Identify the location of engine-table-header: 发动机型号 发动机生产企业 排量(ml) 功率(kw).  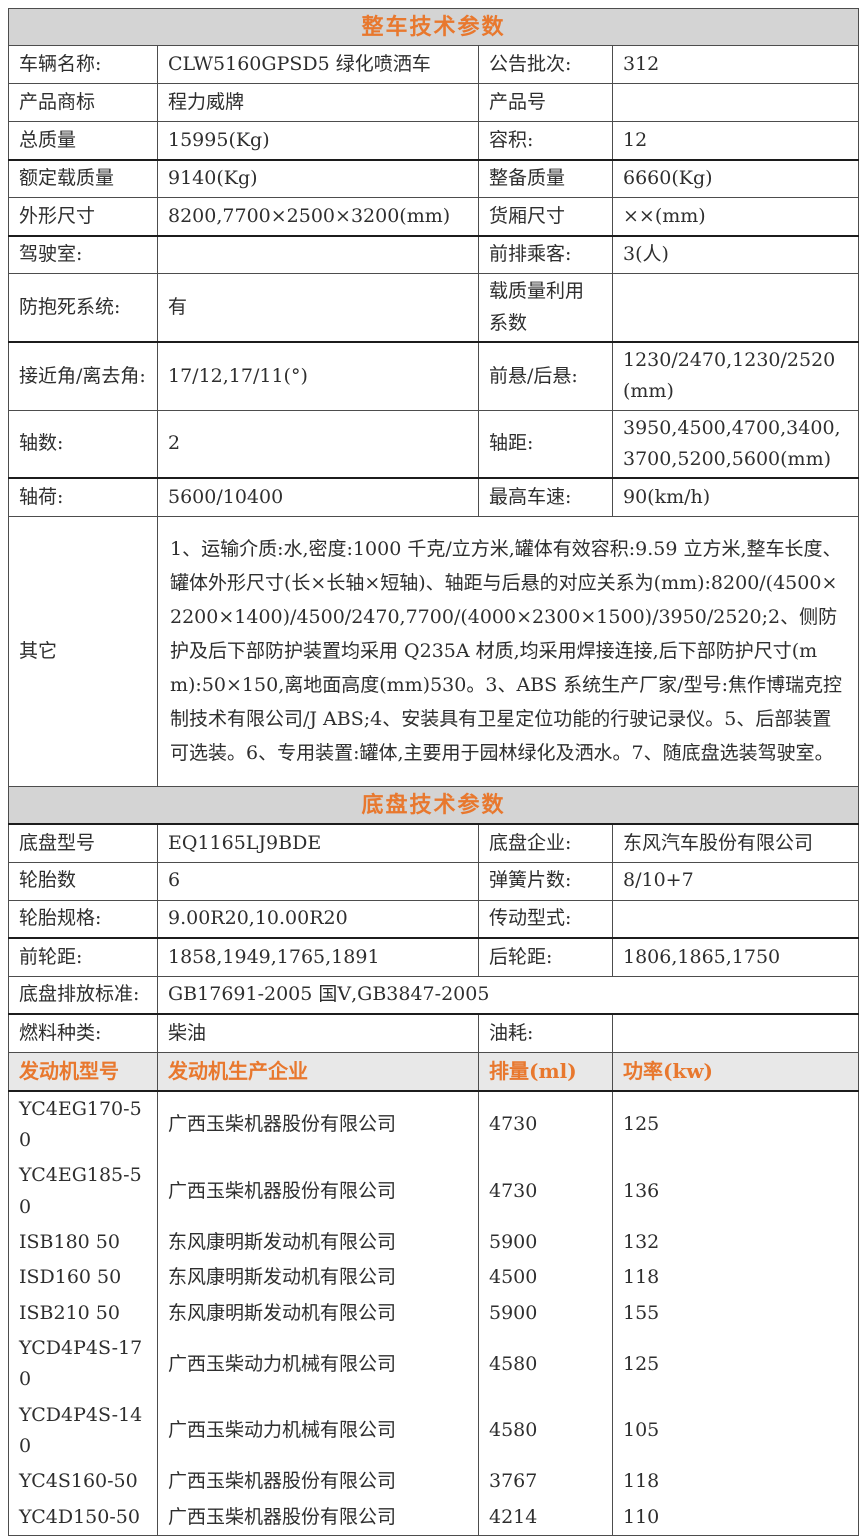
(434, 1071).